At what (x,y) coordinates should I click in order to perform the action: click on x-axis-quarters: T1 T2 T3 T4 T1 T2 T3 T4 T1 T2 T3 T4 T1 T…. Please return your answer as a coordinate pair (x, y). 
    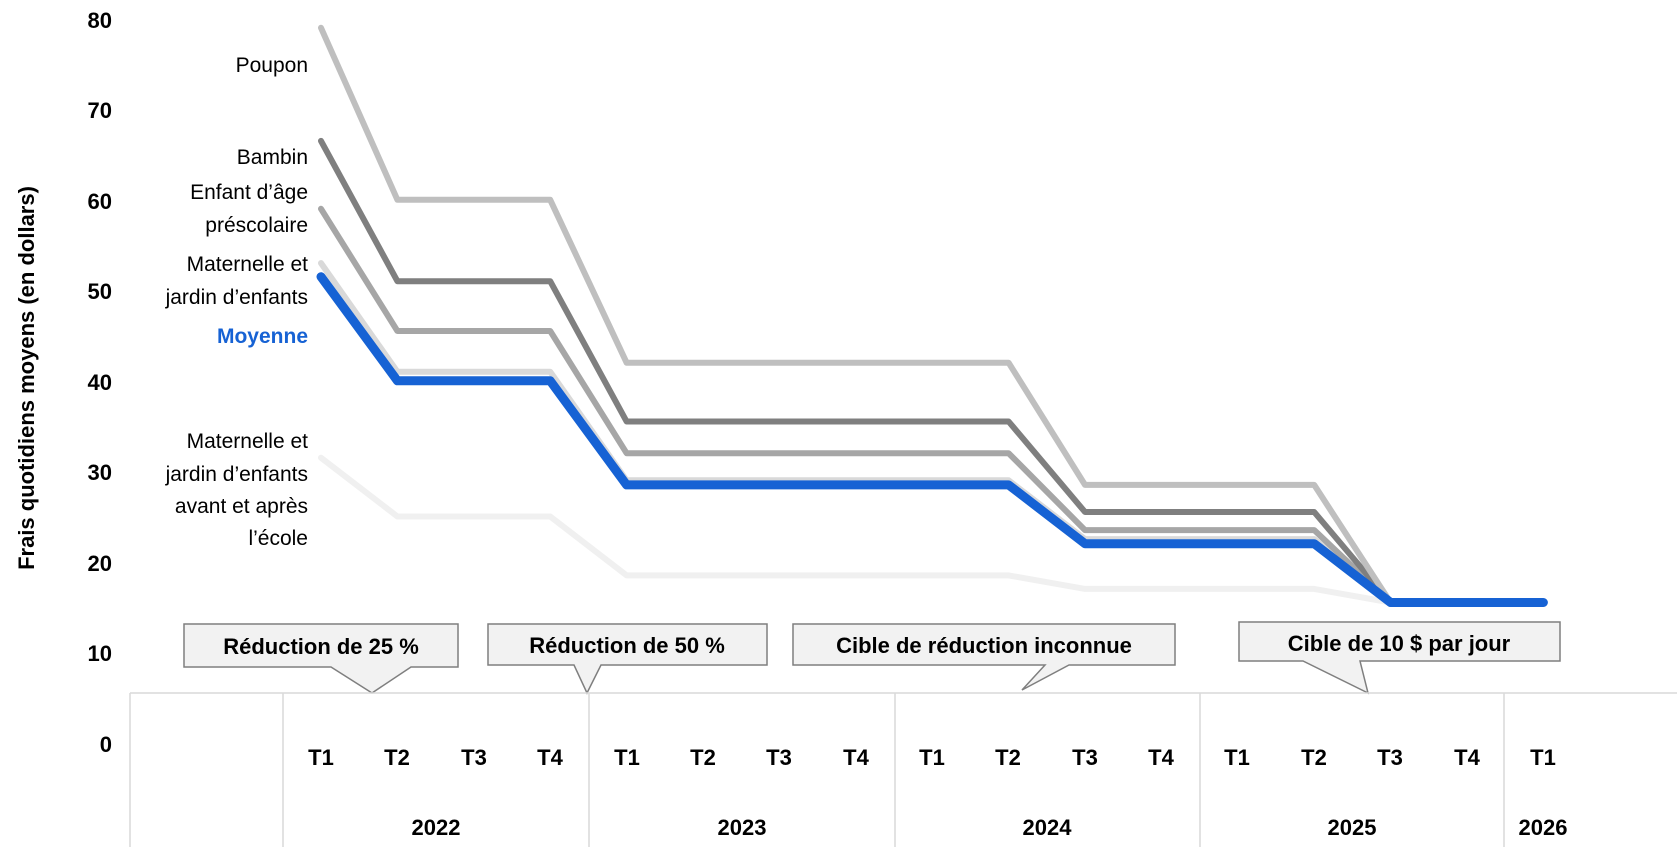
    Looking at the image, I should click on (932, 757).